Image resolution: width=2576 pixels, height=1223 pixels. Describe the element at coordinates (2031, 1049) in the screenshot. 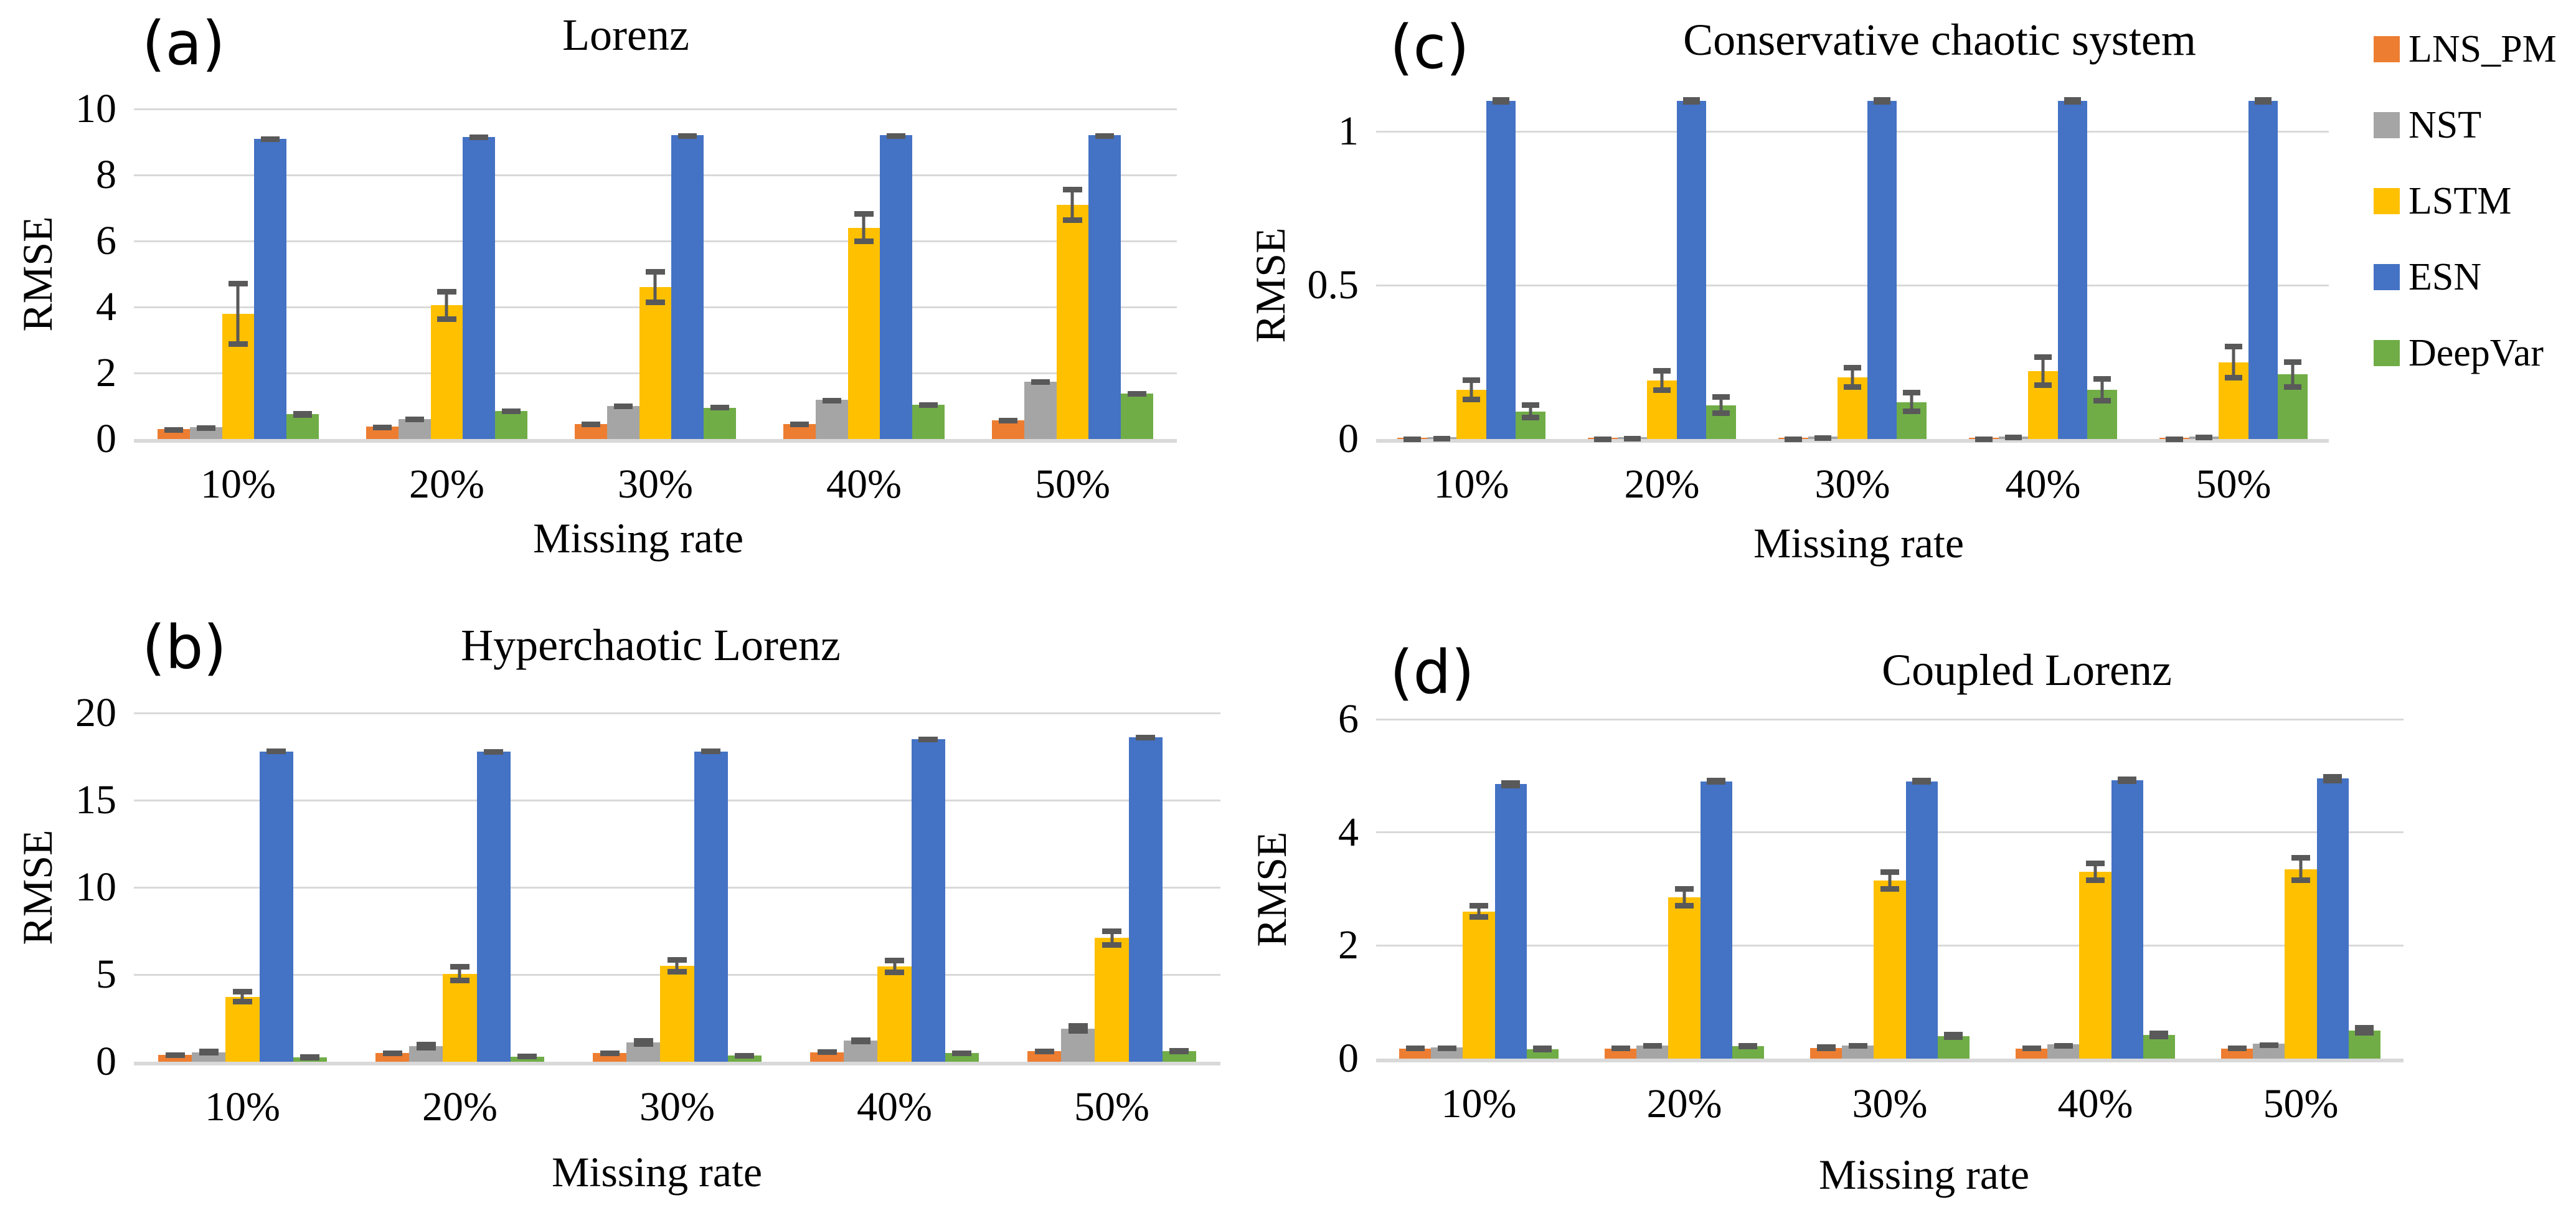

I see `error-bar-LNS_PM-40%` at that location.